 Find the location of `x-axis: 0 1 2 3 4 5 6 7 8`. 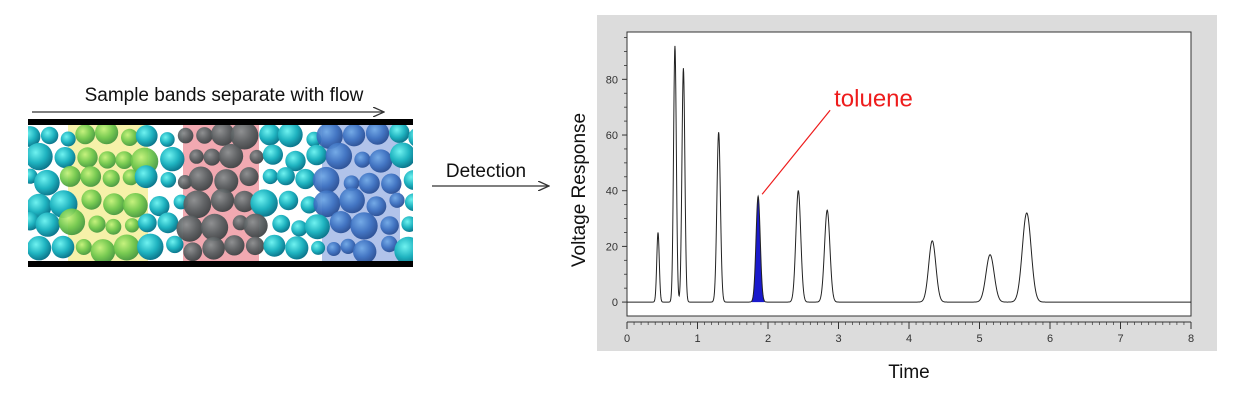

x-axis: 0 1 2 3 4 5 6 7 8 is located at coordinates (909, 333).